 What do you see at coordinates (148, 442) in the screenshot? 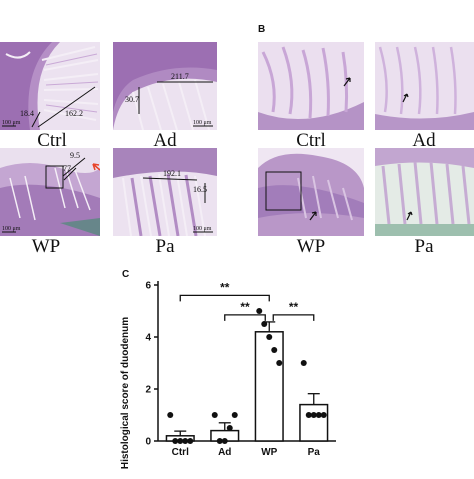
I see `y-tick-label: 0` at bounding box center [148, 442].